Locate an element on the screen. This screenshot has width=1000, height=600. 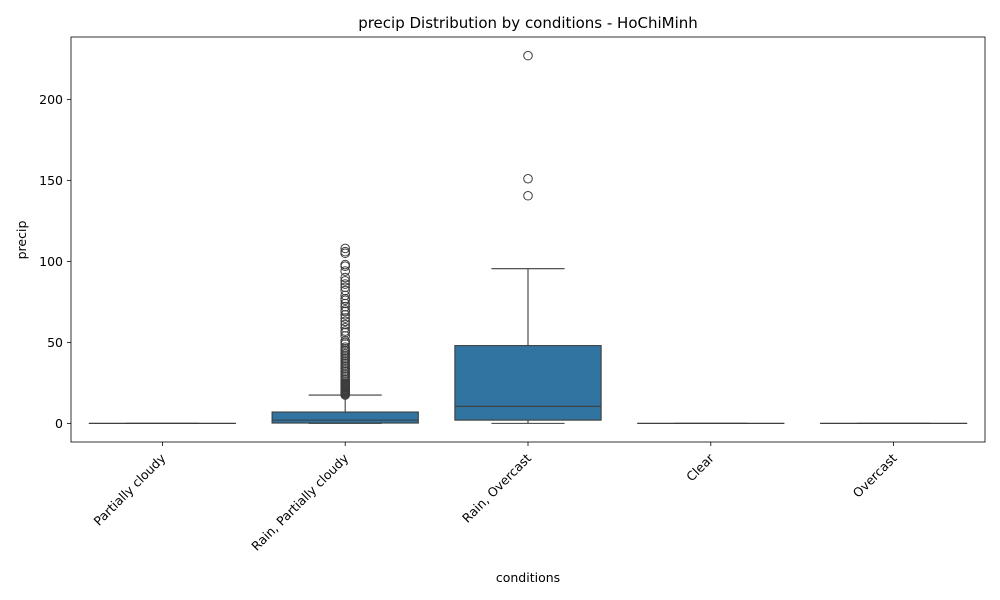
x-tick-label: Clear is located at coordinates (700, 467).